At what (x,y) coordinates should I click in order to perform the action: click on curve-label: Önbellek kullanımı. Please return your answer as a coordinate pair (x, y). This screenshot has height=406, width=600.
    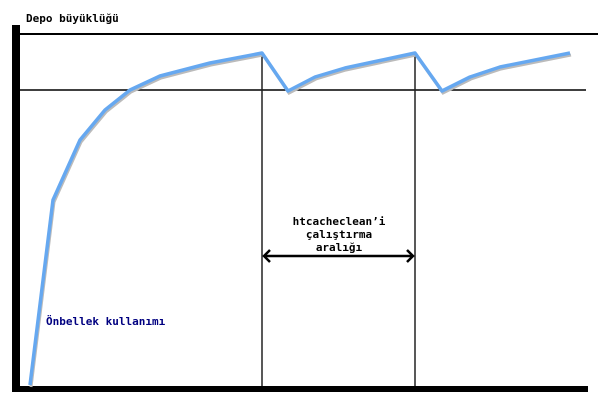
    Looking at the image, I should click on (106, 321).